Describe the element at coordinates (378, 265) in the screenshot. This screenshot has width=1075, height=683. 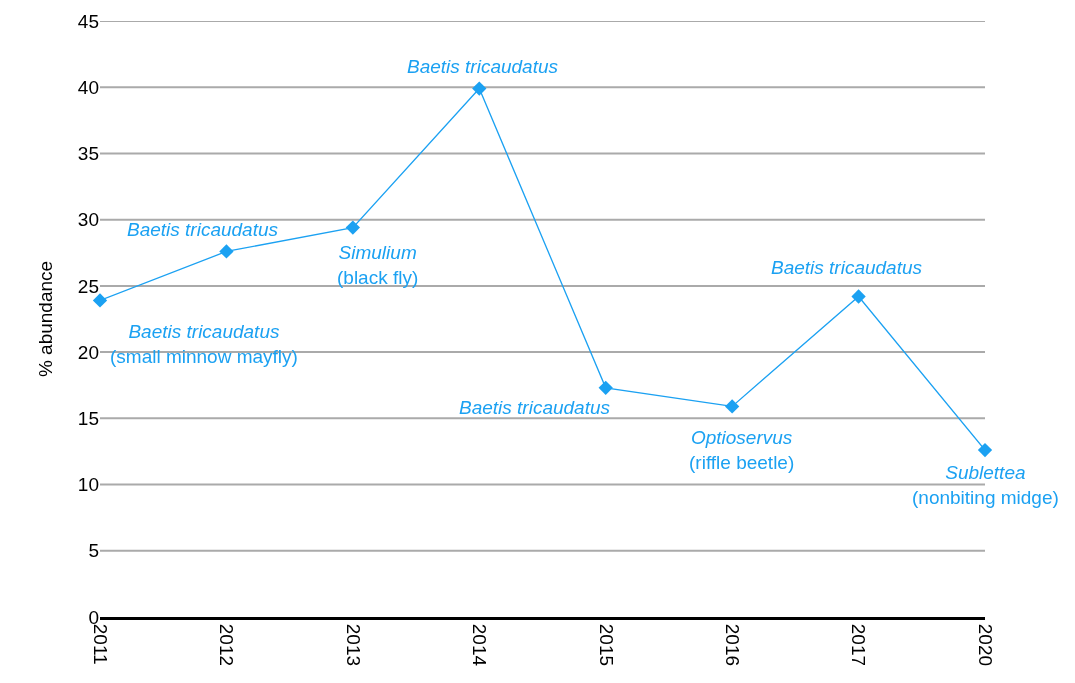
I see `annotation: Simulium (black fly)` at that location.